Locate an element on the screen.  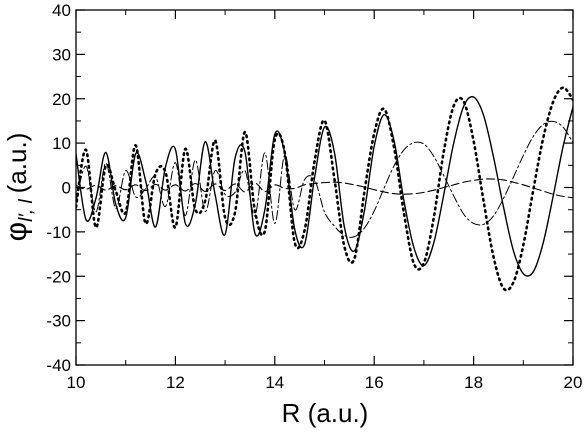
y-axis-title-symbol: φ is located at coordinates (16, 231).